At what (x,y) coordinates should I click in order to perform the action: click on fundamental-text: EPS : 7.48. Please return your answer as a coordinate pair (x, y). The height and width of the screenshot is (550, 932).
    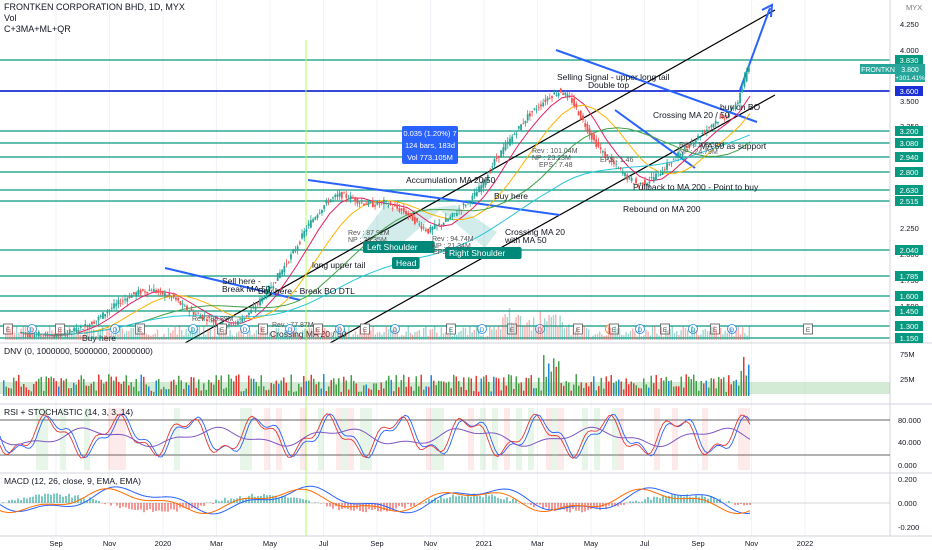
    Looking at the image, I should click on (556, 165).